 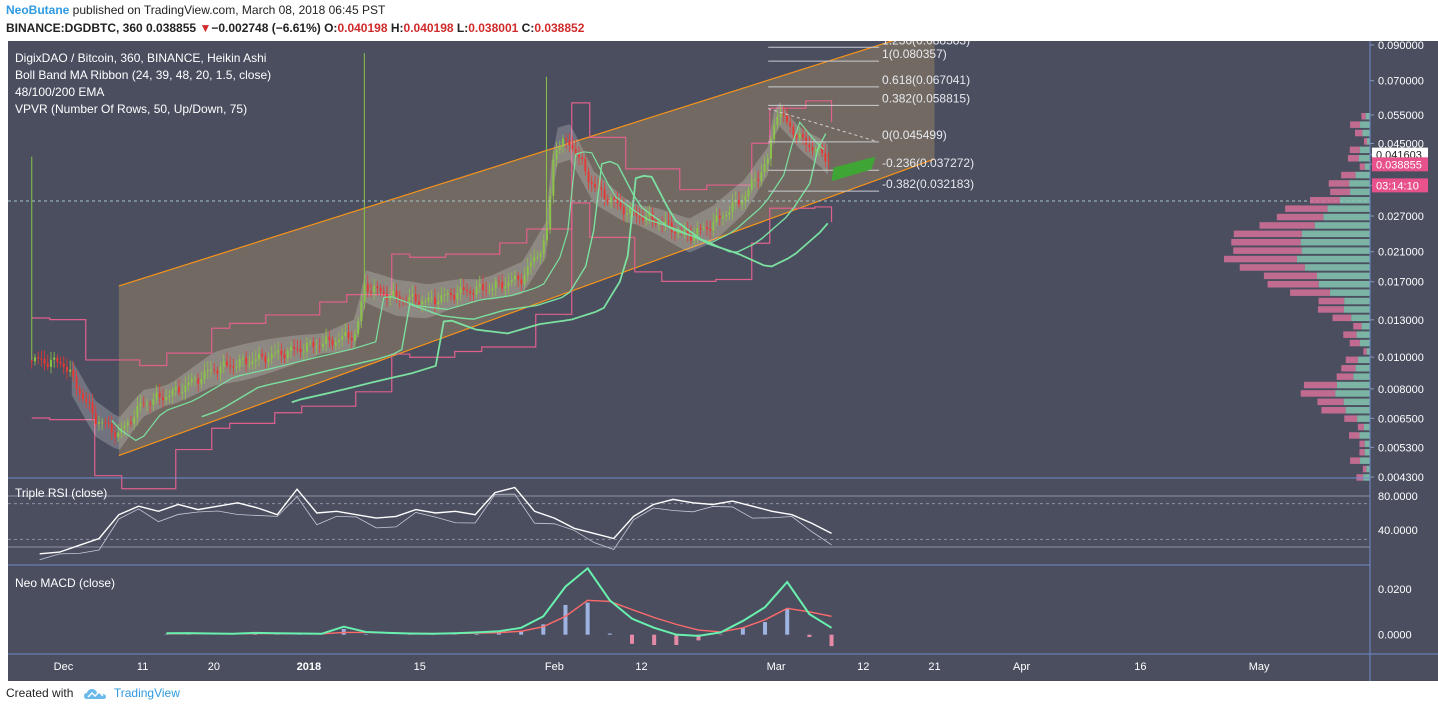 I want to click on projection-box, so click(x=853, y=169).